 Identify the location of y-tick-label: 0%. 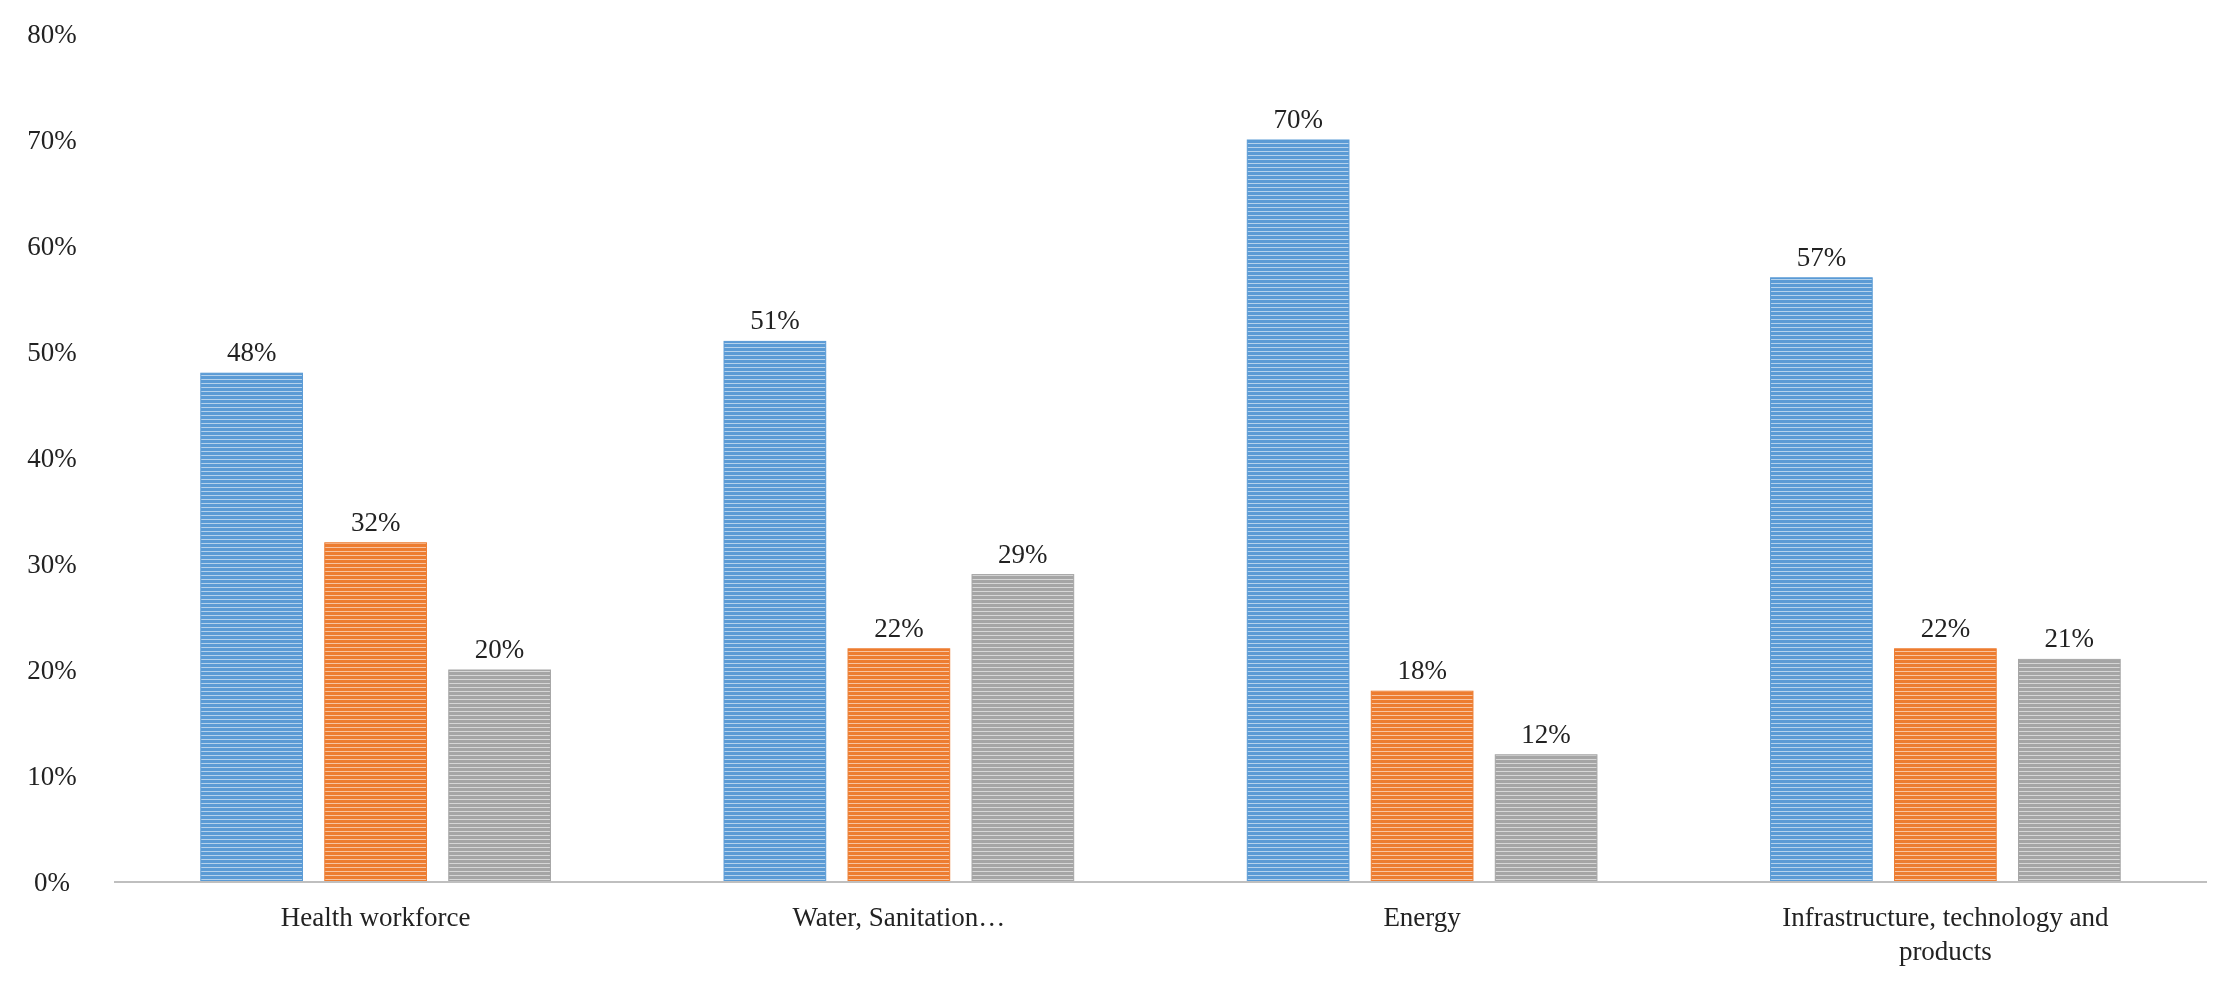
(52, 882).